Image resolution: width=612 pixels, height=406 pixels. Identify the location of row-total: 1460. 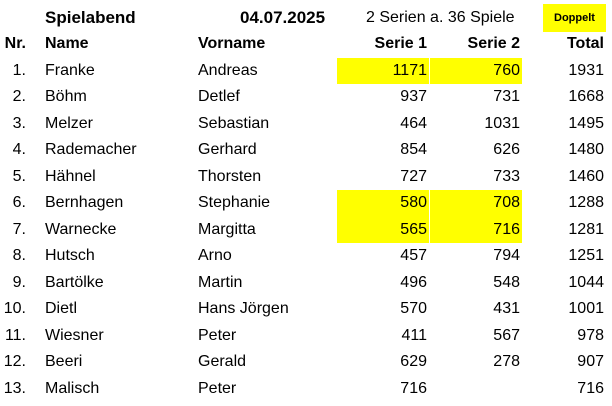
(586, 176).